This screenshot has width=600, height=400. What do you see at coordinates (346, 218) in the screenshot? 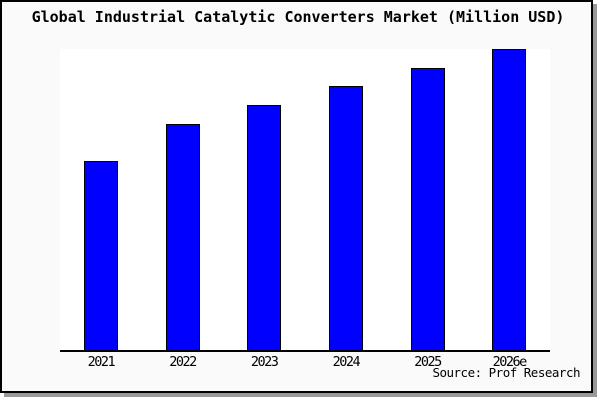
I see `bar-2024` at bounding box center [346, 218].